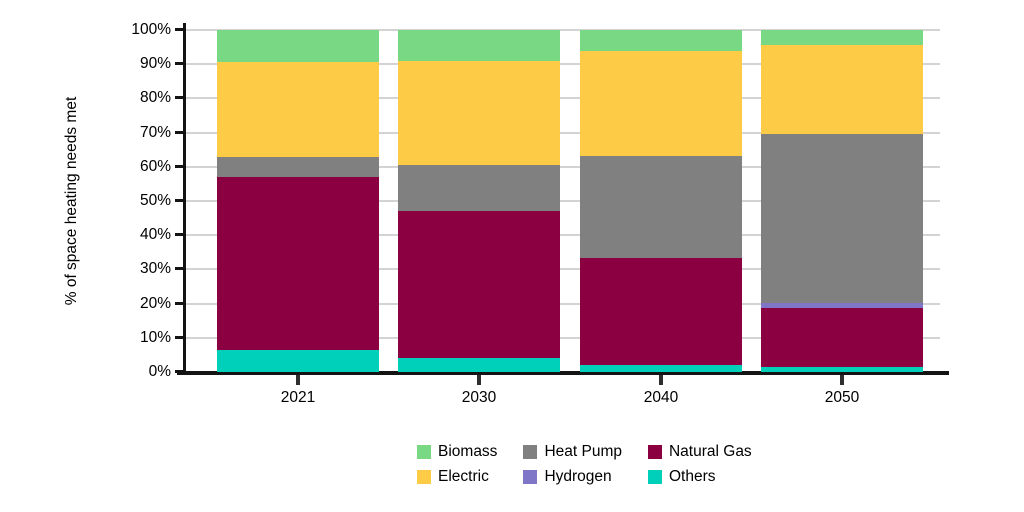 This screenshot has height=512, width=1024. What do you see at coordinates (842, 89) in the screenshot?
I see `bar-segment-electric-2050` at bounding box center [842, 89].